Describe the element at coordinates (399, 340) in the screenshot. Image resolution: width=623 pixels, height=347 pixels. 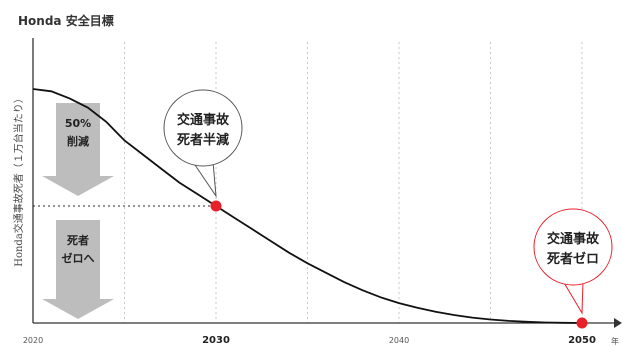
I see `x-tick-label: 2040` at that location.